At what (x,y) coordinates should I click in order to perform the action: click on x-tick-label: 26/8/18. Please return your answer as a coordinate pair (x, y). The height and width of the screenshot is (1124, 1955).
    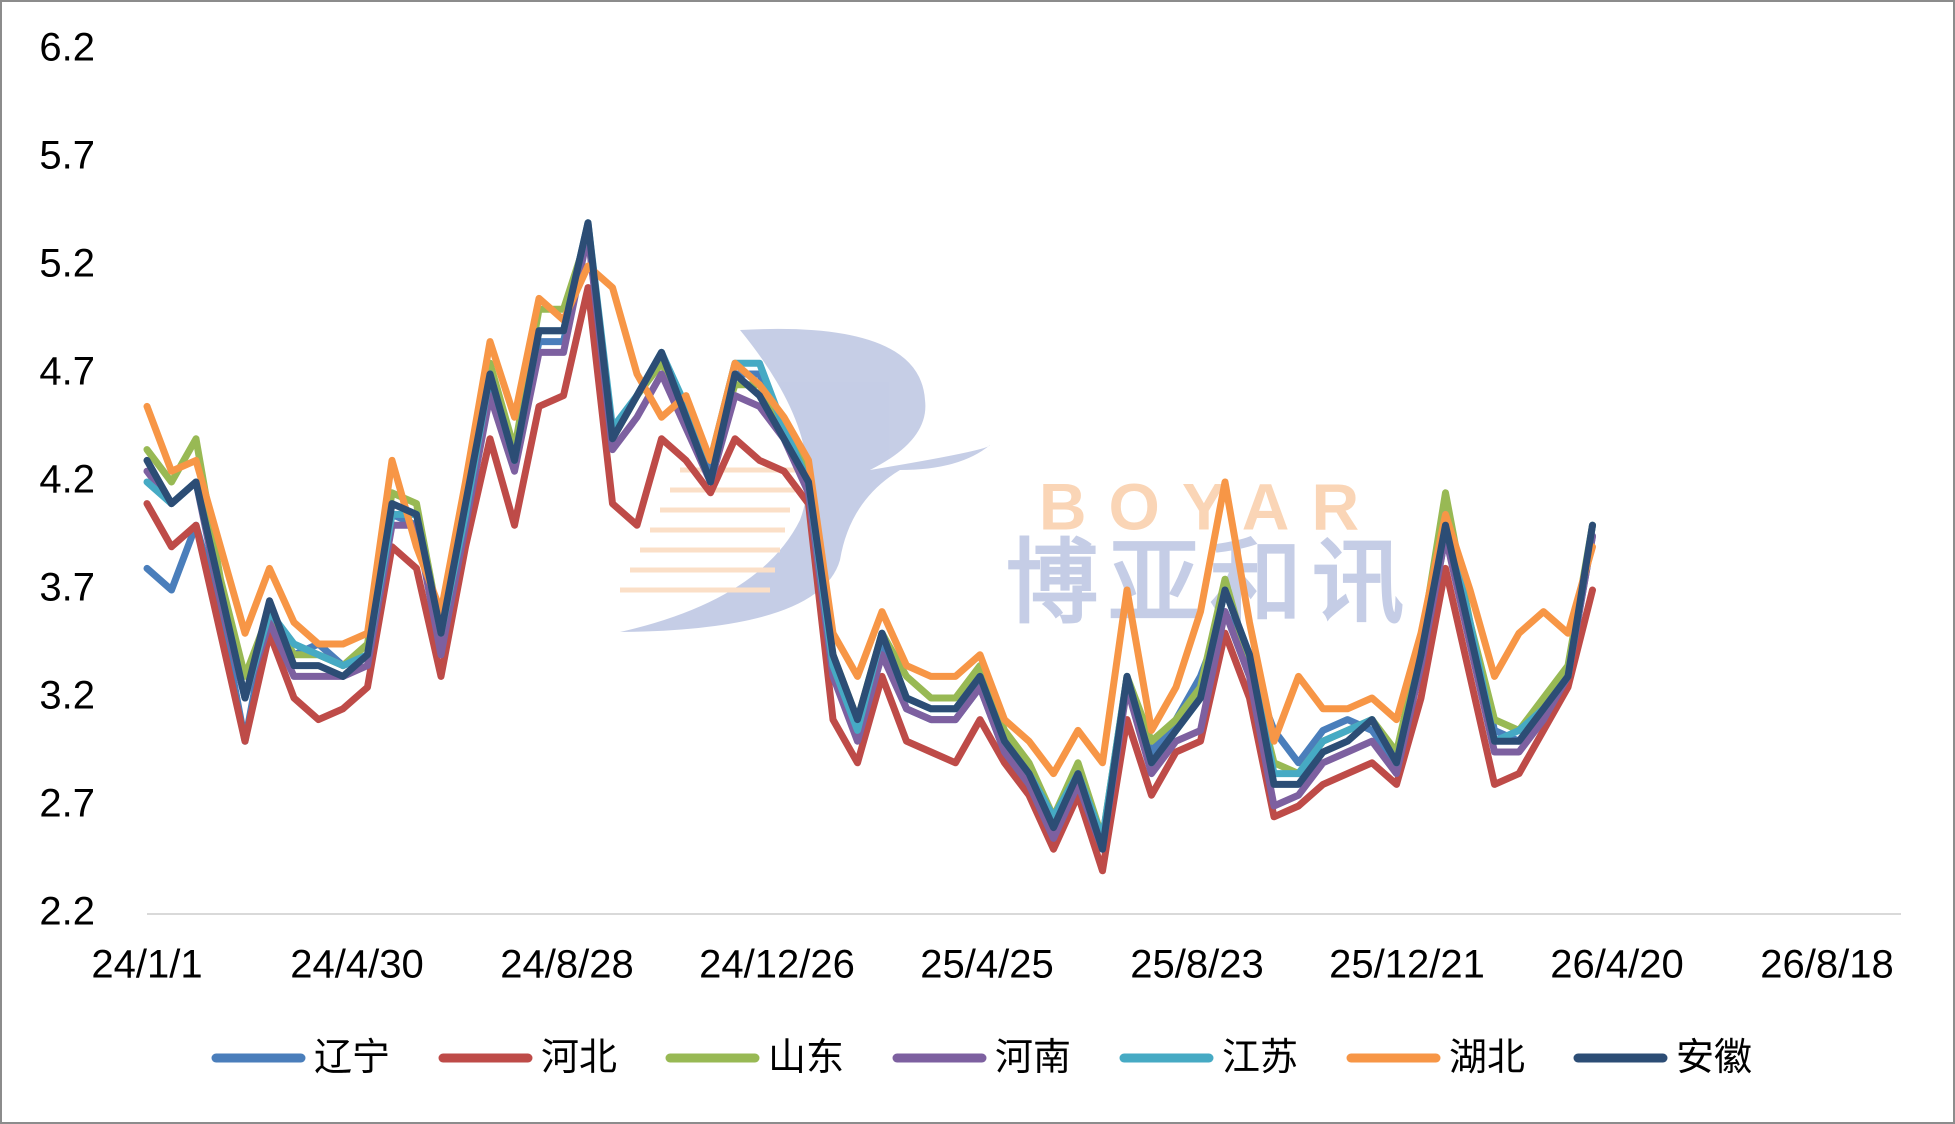
    Looking at the image, I should click on (1826, 965).